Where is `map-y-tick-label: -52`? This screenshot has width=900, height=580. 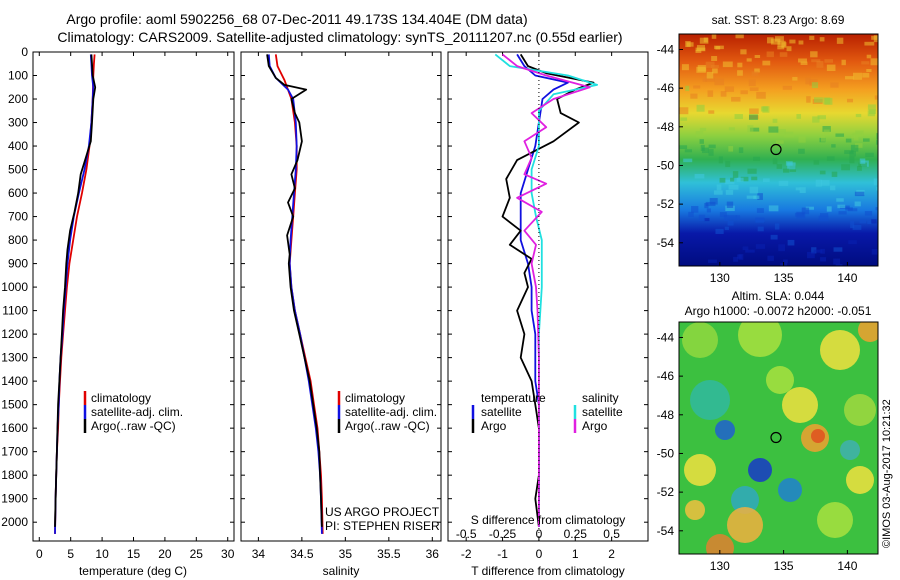
map-y-tick-label: -52 is located at coordinates (666, 204).